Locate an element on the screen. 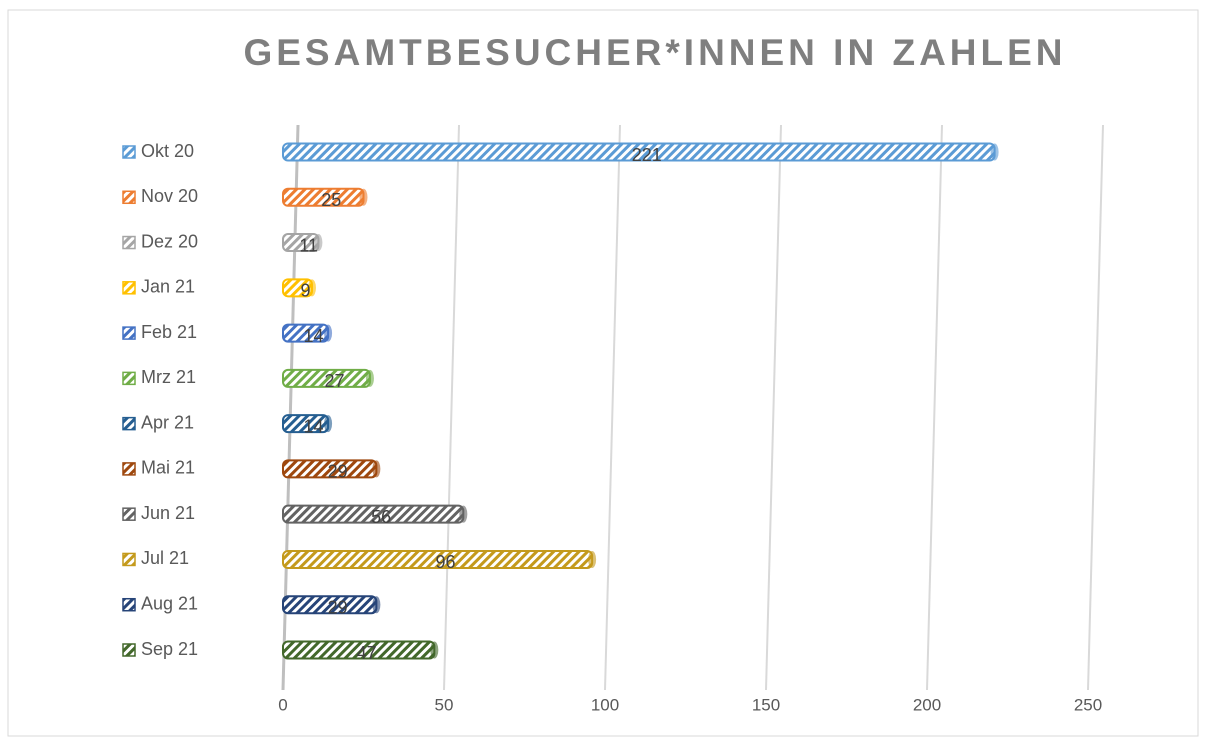  x-tick-label: 150 is located at coordinates (766, 704).